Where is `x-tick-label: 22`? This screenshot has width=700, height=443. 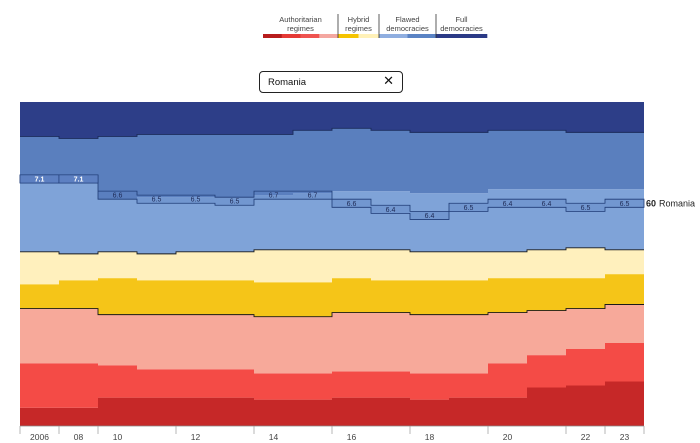 x-tick-label: 22 is located at coordinates (586, 437).